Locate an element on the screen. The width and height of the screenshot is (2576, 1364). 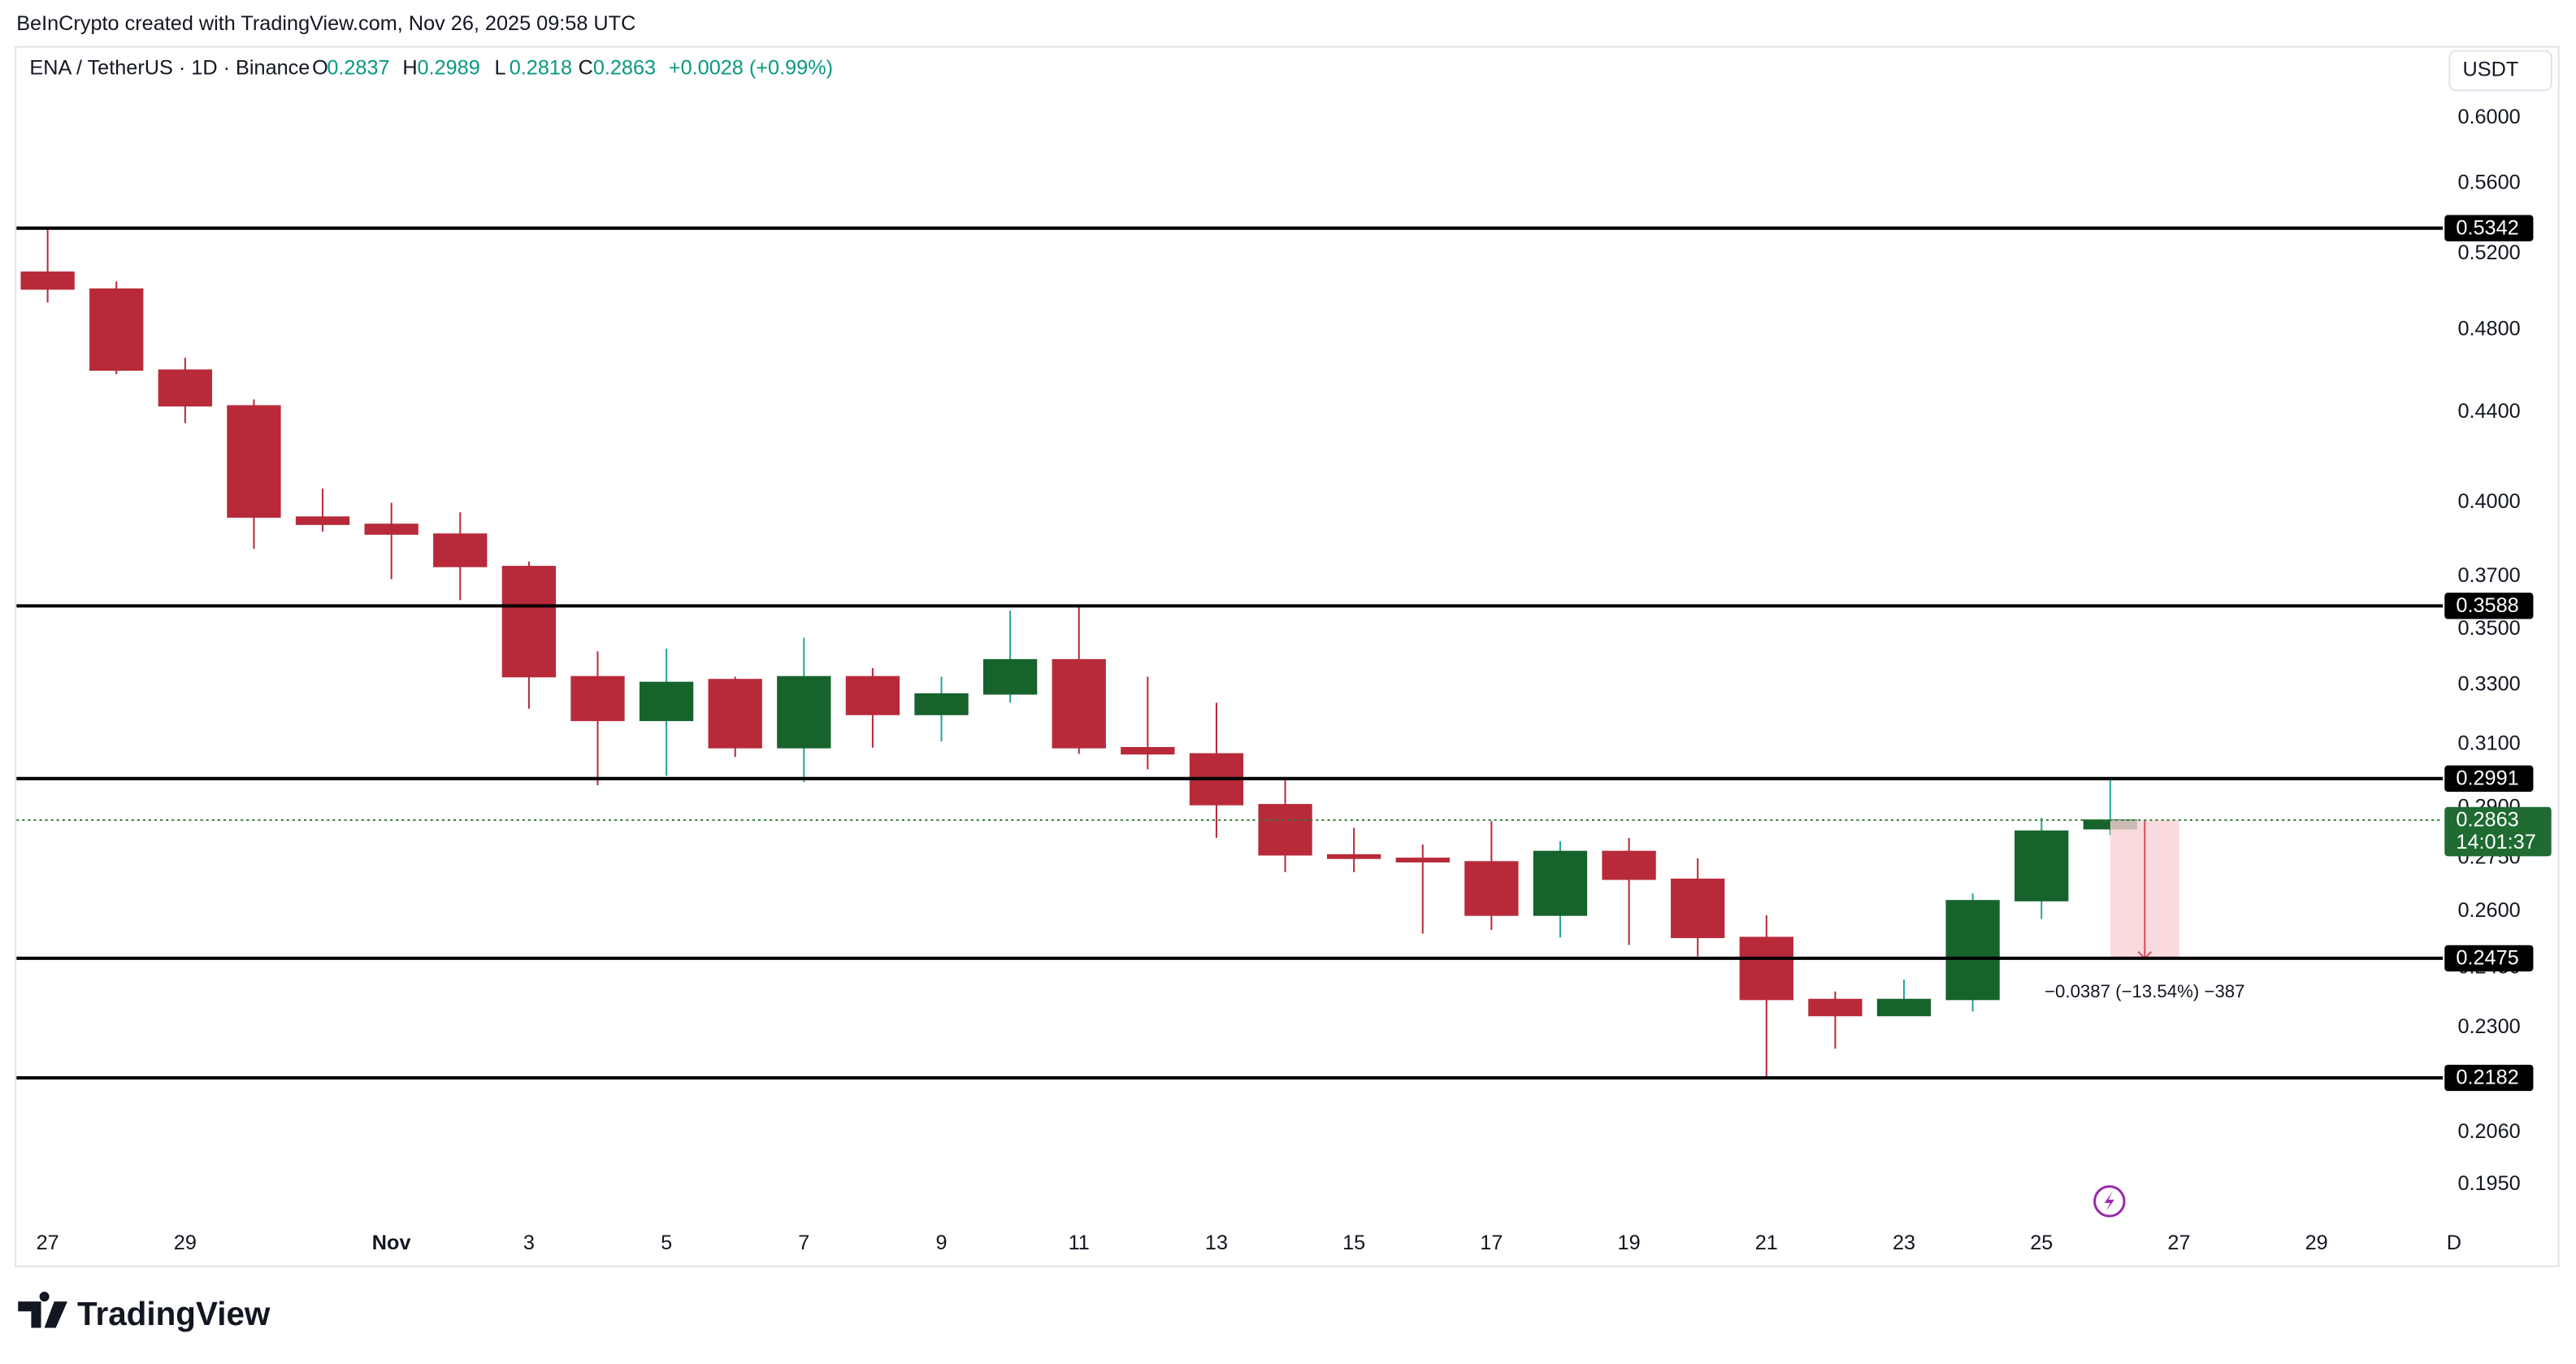
last-price-box is located at coordinates (2498, 831).